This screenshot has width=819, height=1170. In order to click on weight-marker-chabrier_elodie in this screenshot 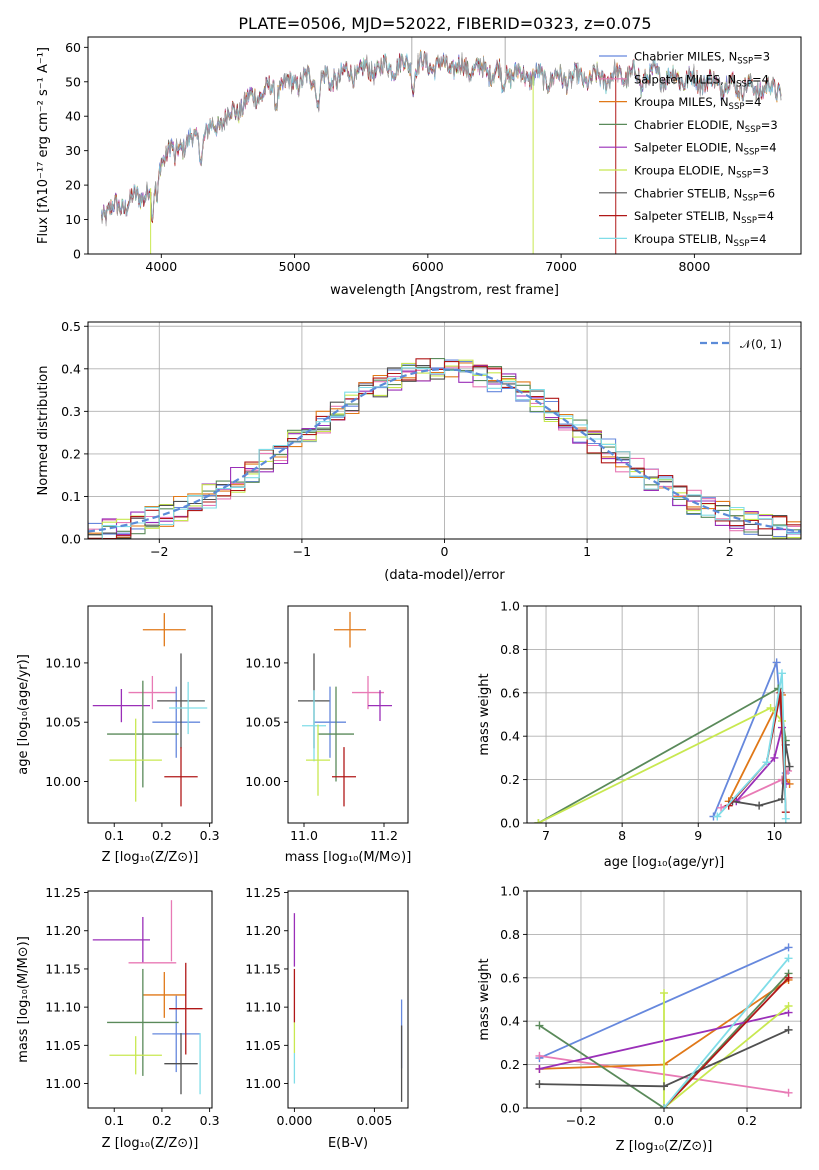, I will do `click(539, 1025)`.